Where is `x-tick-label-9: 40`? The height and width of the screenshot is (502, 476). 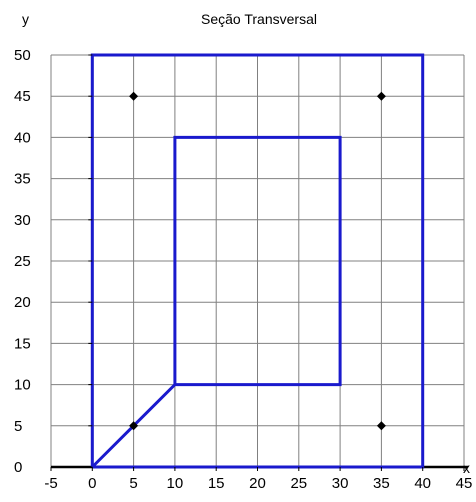
x-tick-label-9: 40 is located at coordinates (422, 483).